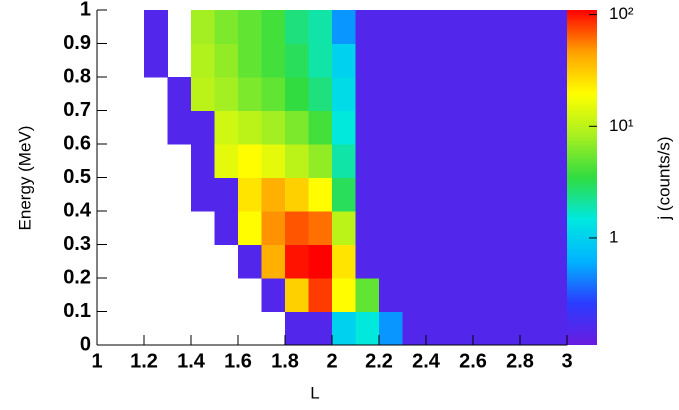 This screenshot has height=410, width=679. I want to click on colorbar, so click(582, 177).